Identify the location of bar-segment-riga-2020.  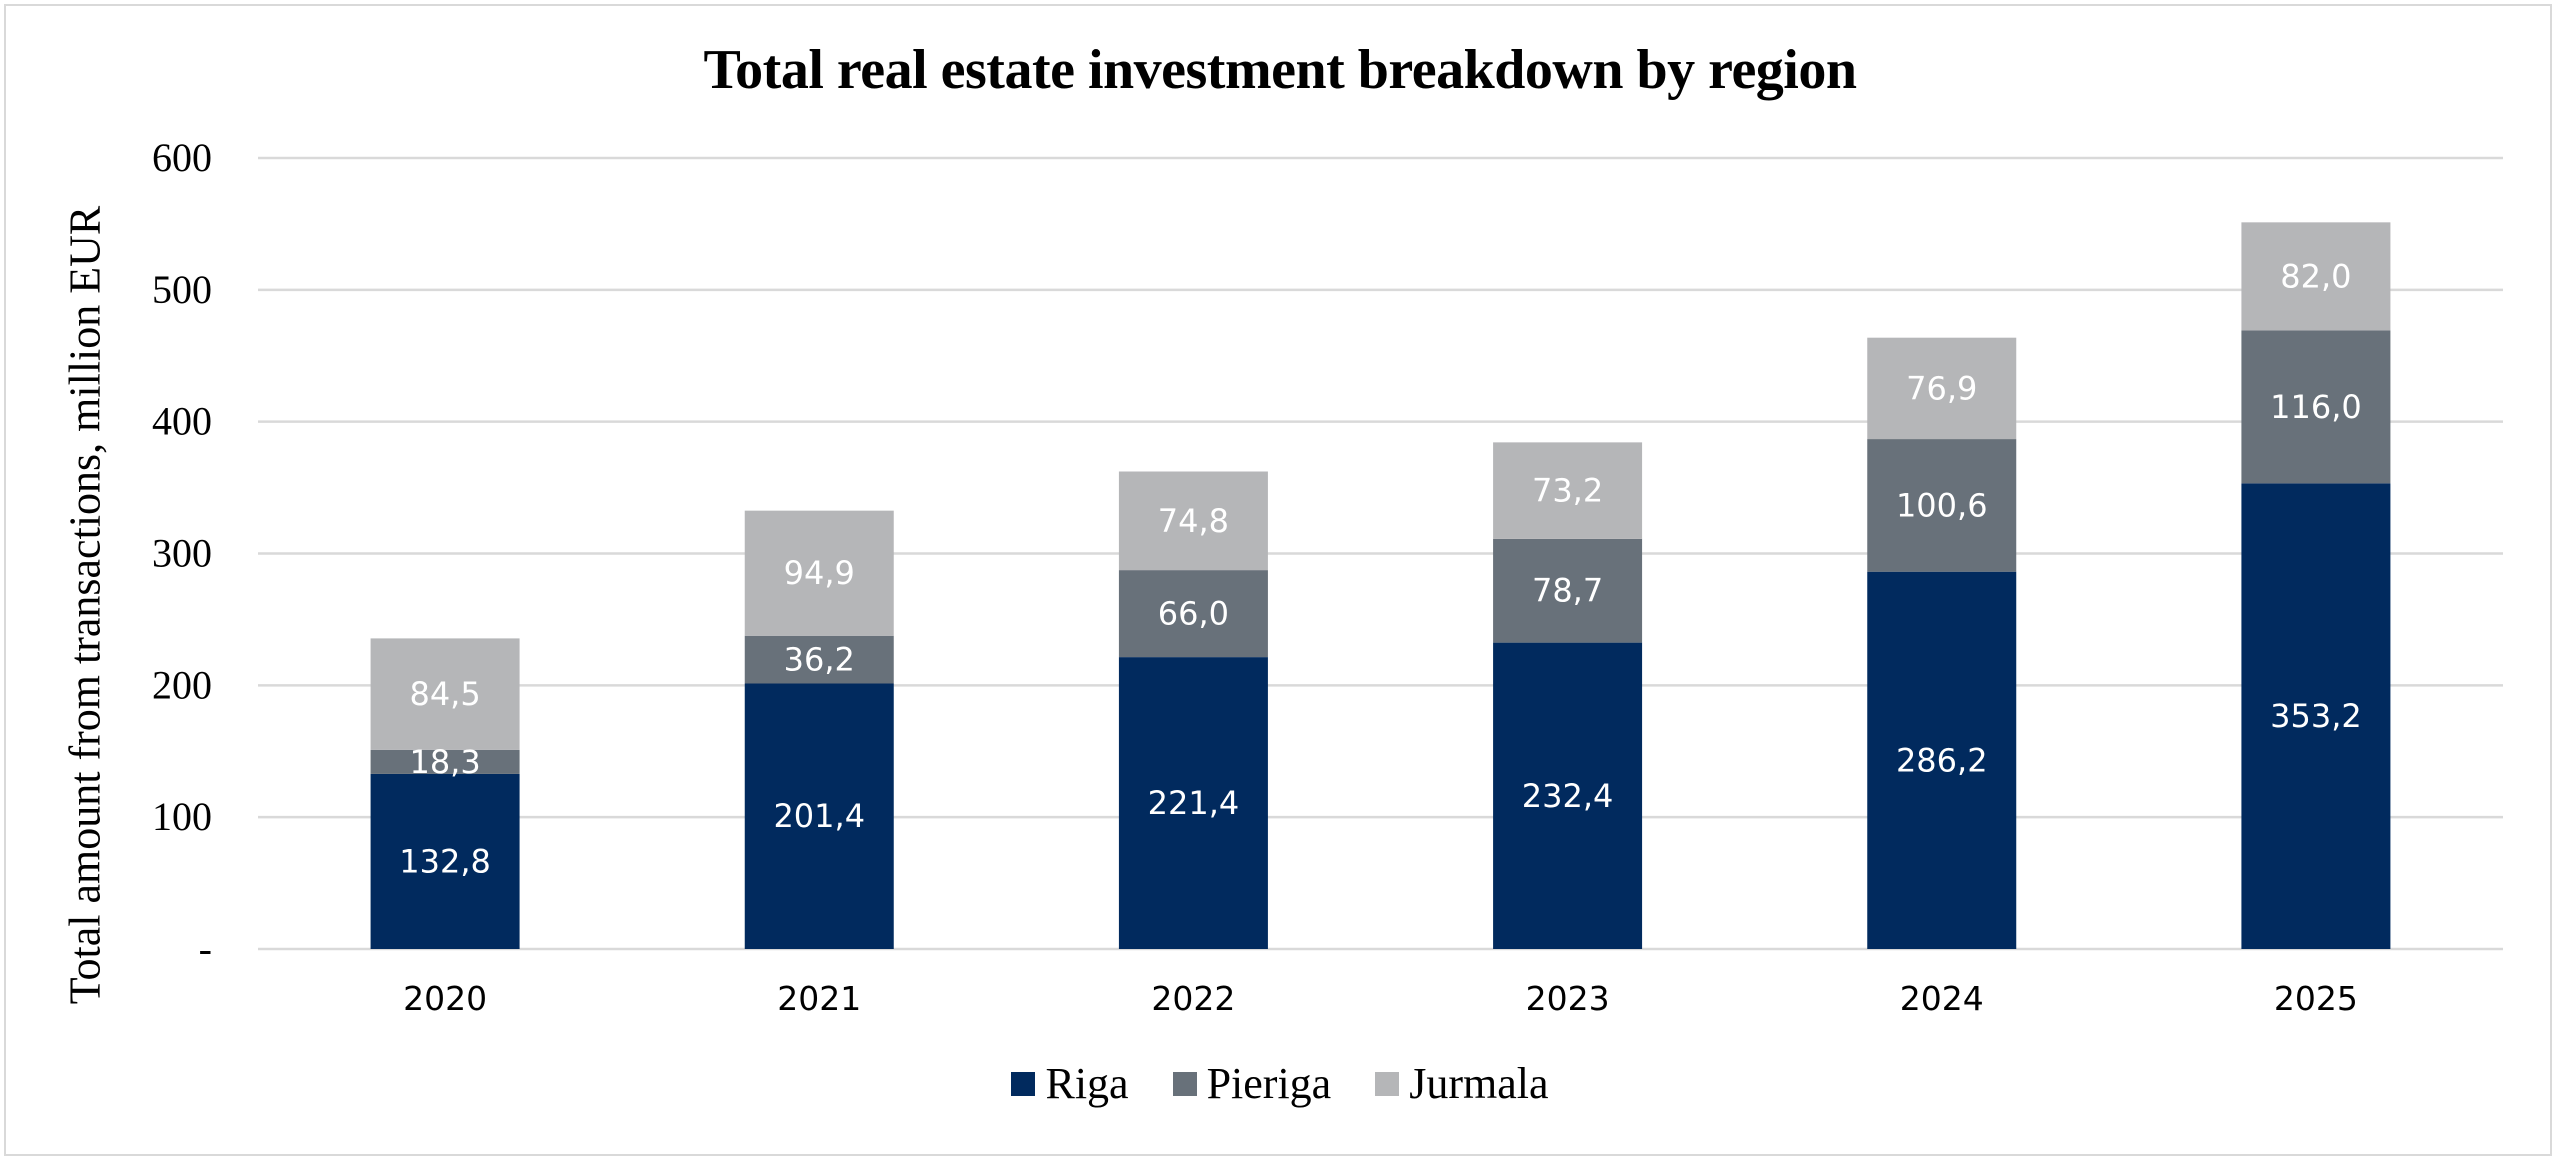
(445, 861).